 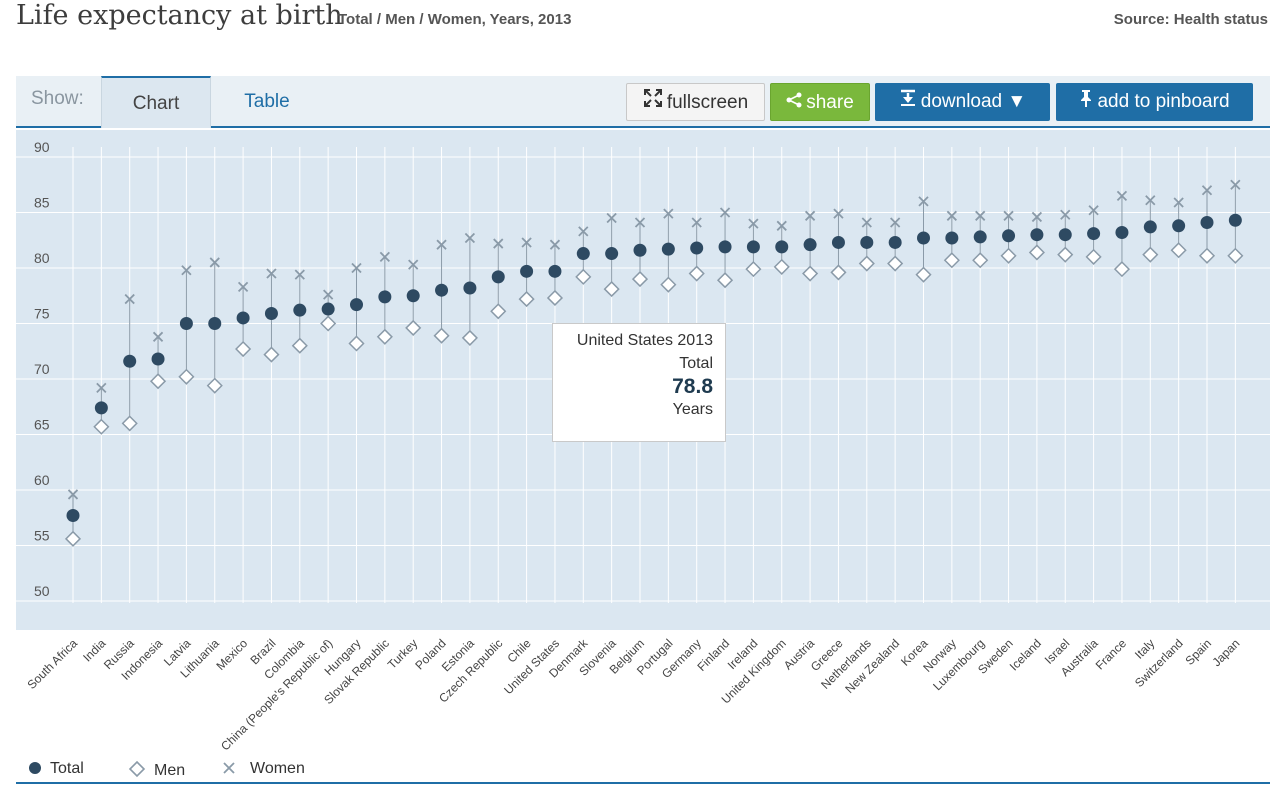 I want to click on show-label: Show:, so click(x=57, y=98).